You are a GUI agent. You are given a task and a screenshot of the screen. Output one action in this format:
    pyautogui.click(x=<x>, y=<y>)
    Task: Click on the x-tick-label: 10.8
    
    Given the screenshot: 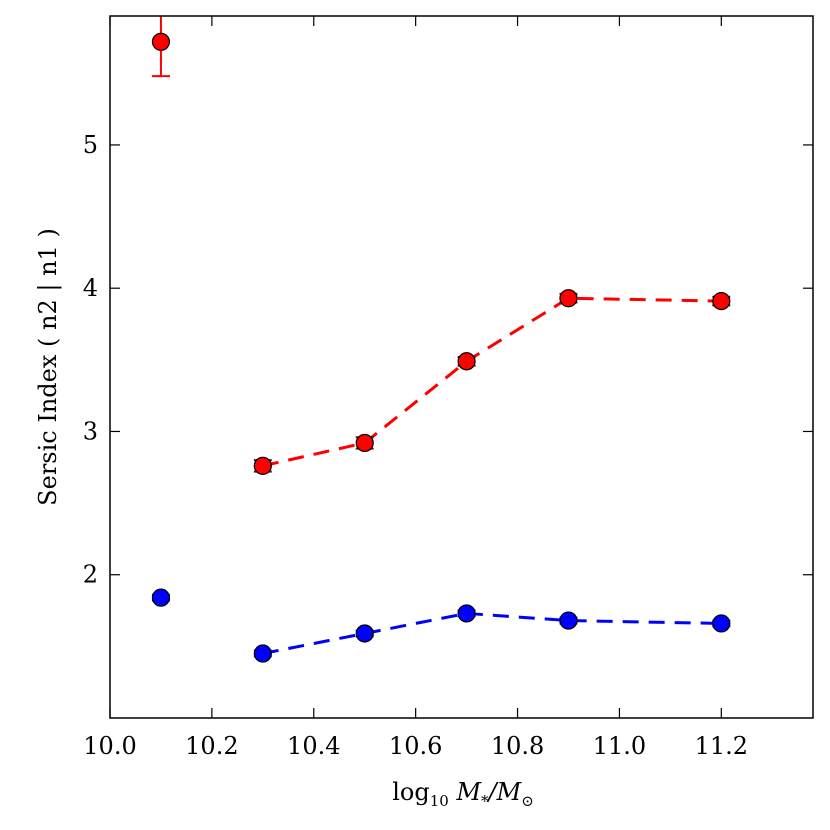 What is the action you would take?
    pyautogui.click(x=517, y=746)
    